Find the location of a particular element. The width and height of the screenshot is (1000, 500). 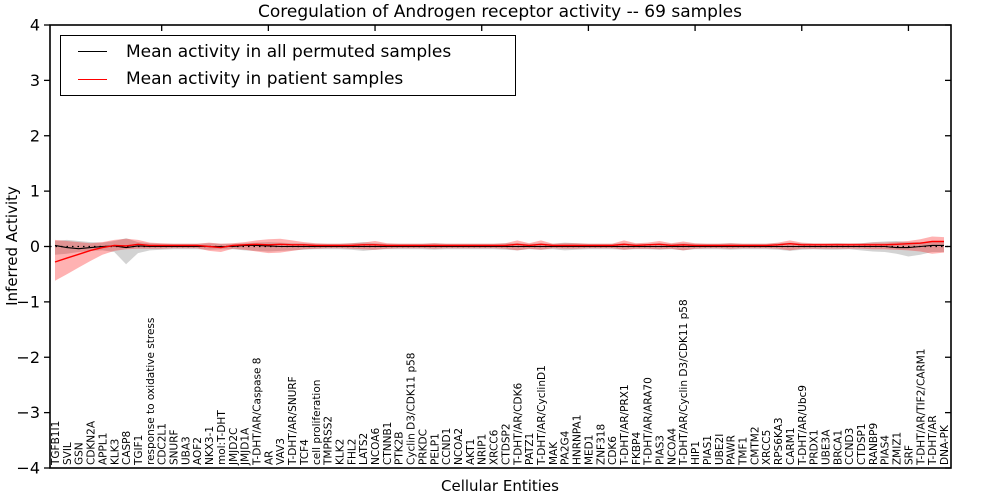

x-category-label: TGFB1I1 is located at coordinates (56, 443).